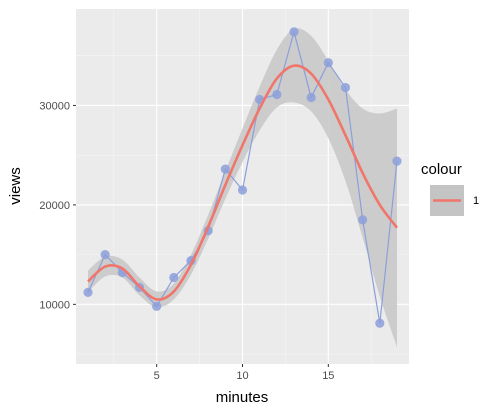 The width and height of the screenshot is (500, 414). What do you see at coordinates (328, 376) in the screenshot?
I see `x-tick-label: 15` at bounding box center [328, 376].